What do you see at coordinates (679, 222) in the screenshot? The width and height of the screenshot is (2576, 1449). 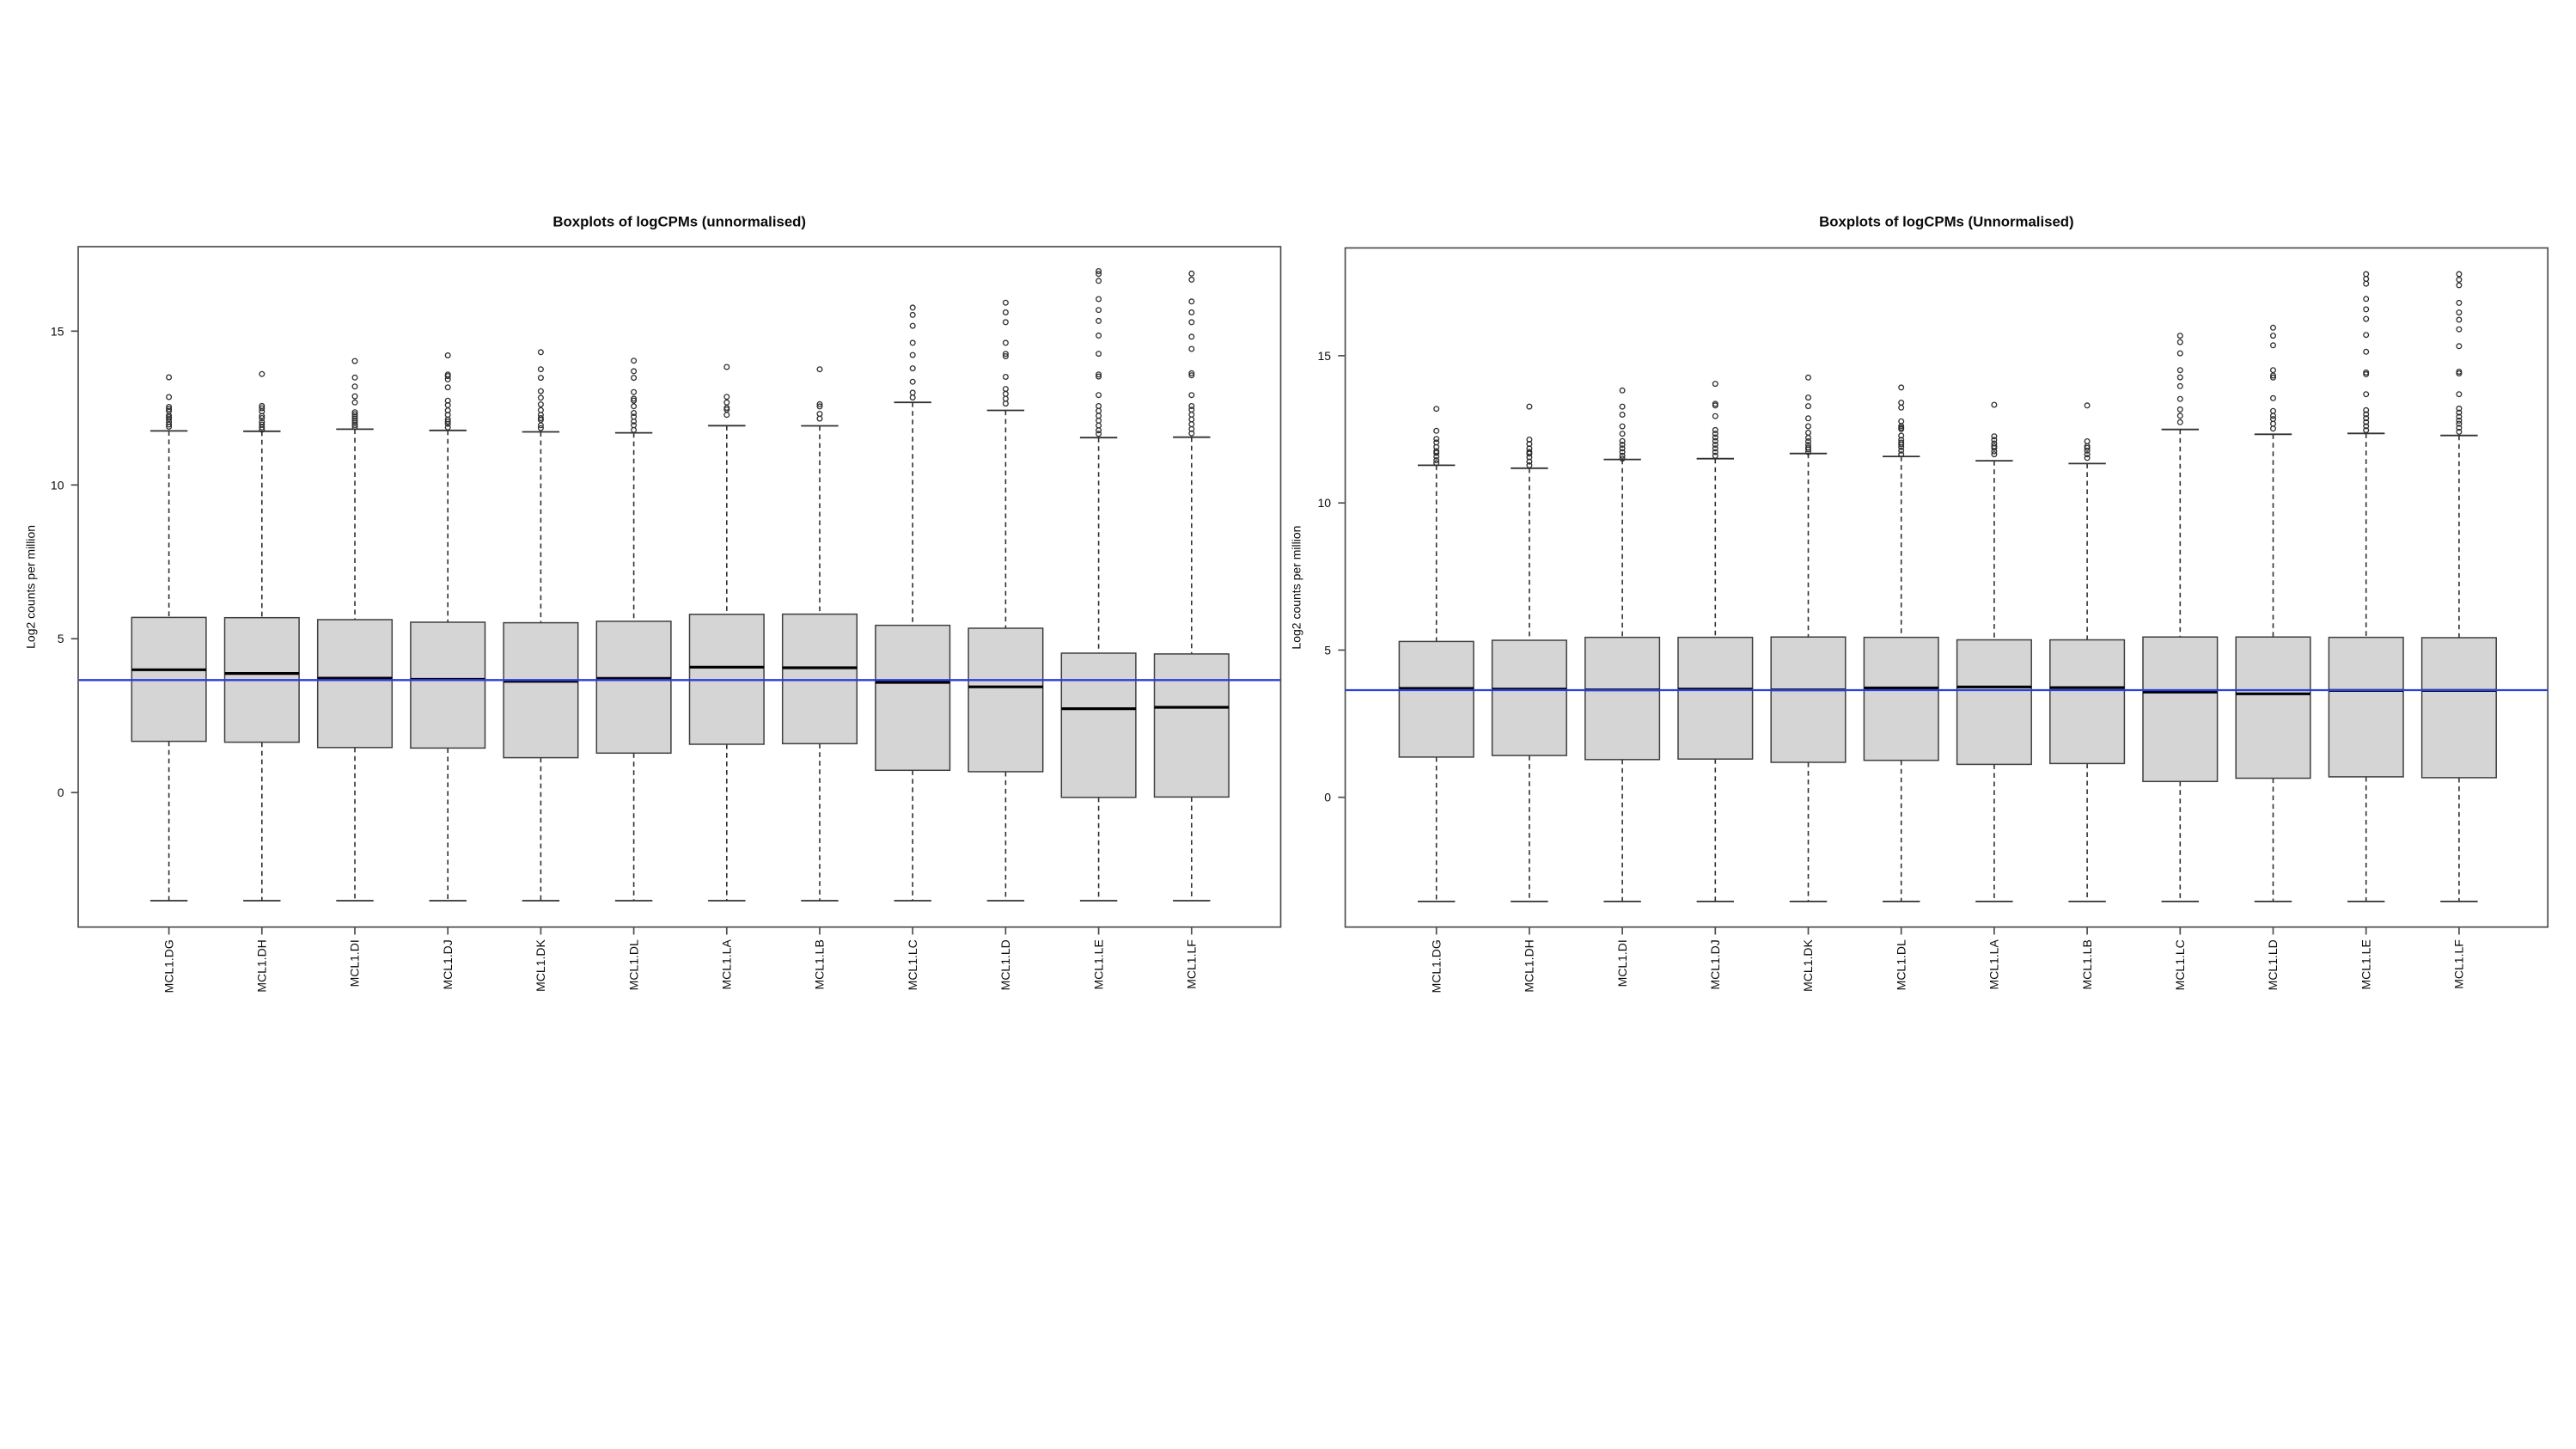 I see `svg-text:Boxplots of logCPMs (unnormali: Boxplots of logCPMs (unnormalised)` at bounding box center [679, 222].